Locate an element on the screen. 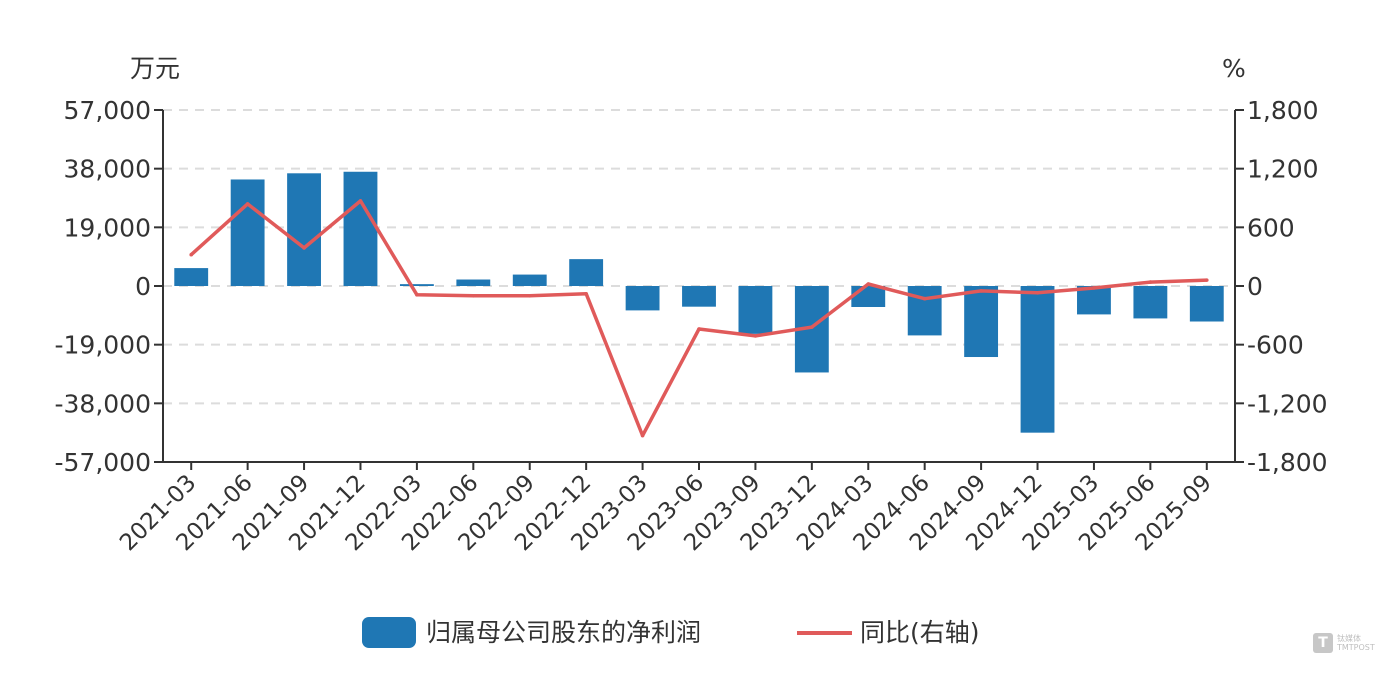 This screenshot has height=680, width=1399. right-axis-tick-label: 1,200 is located at coordinates (1283, 169).